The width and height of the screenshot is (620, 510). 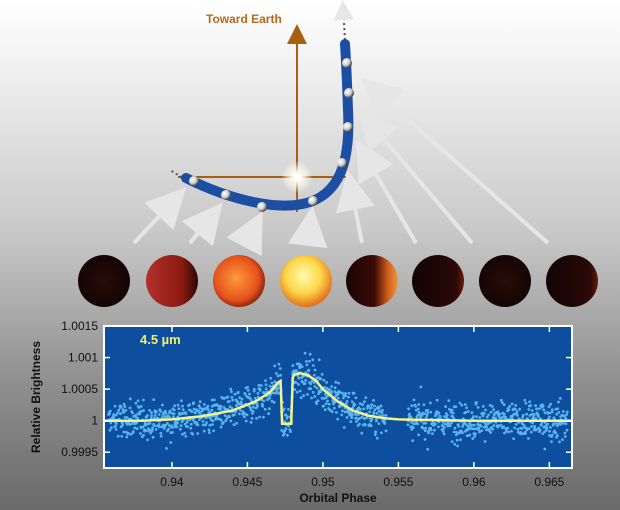 What do you see at coordinates (79, 326) in the screenshot?
I see `y-tick-label: 1.0015` at bounding box center [79, 326].